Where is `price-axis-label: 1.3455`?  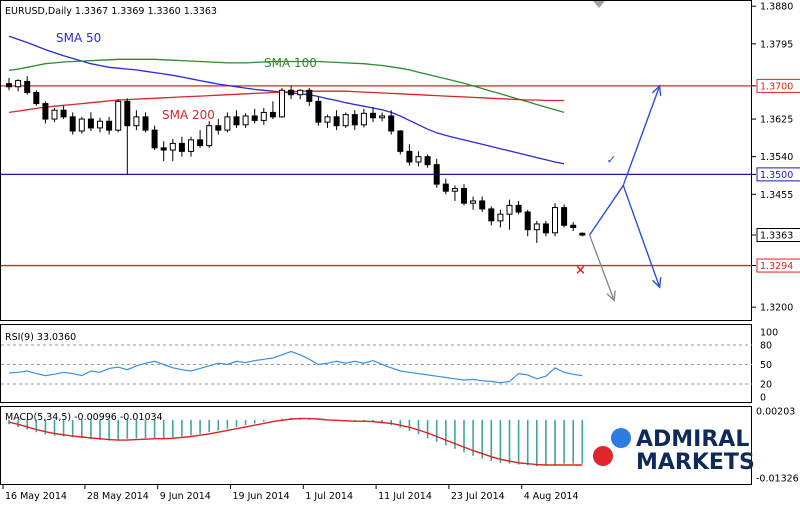 price-axis-label: 1.3455 is located at coordinates (776, 195).